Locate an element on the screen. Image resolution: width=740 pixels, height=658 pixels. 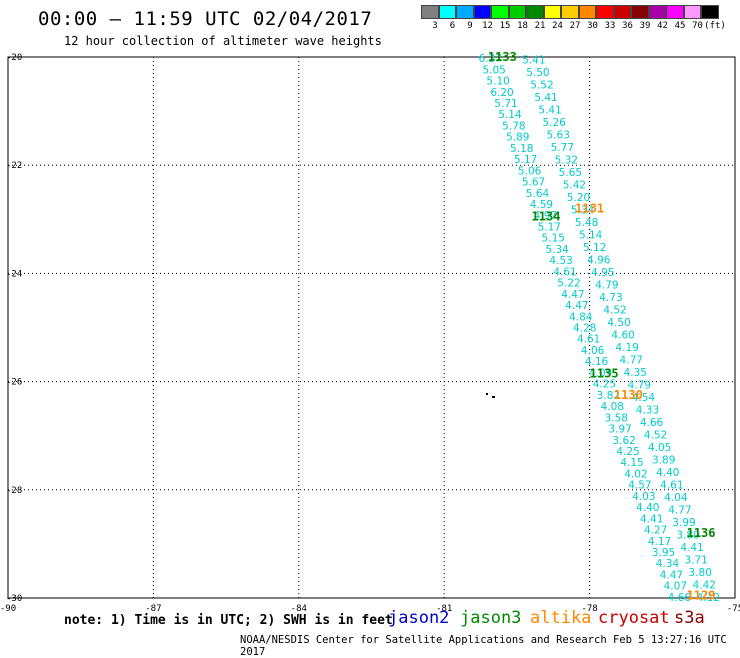
swh-value-track-1134: 5.77 is located at coordinates (562, 148).